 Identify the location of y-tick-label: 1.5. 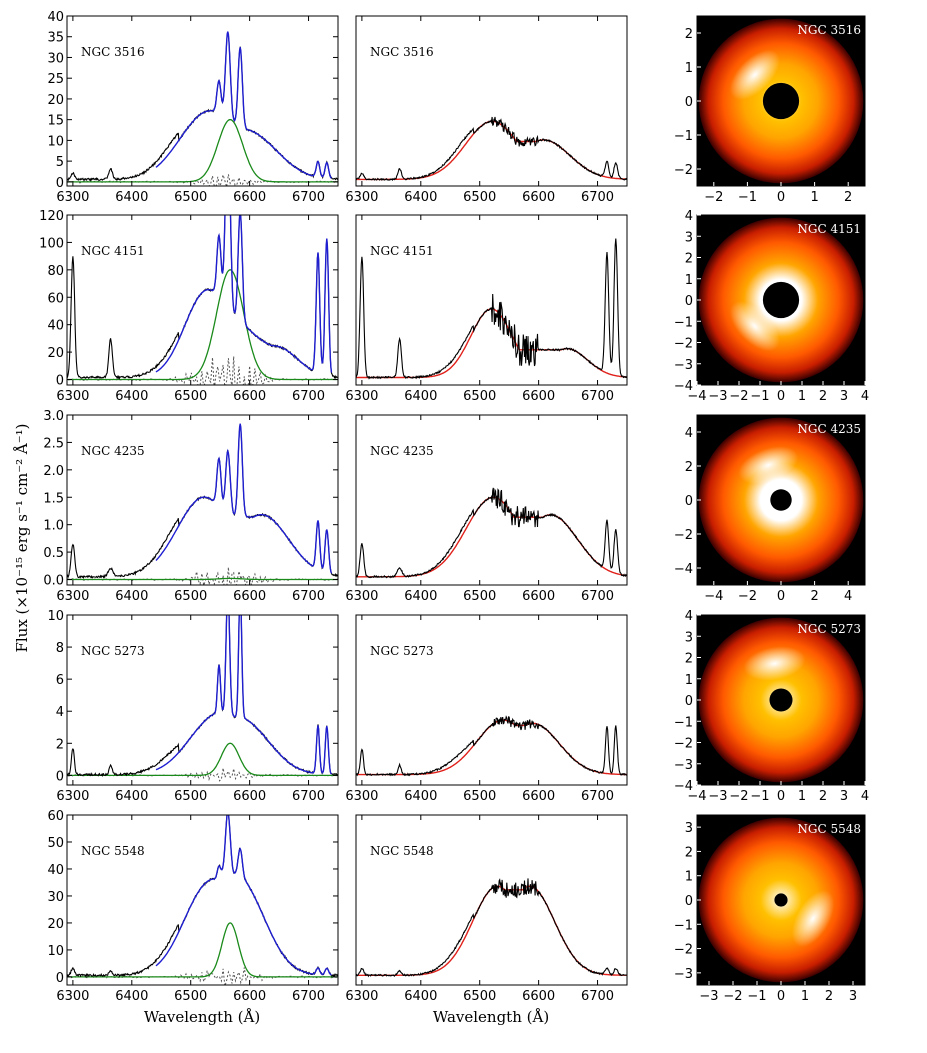
(53, 498).